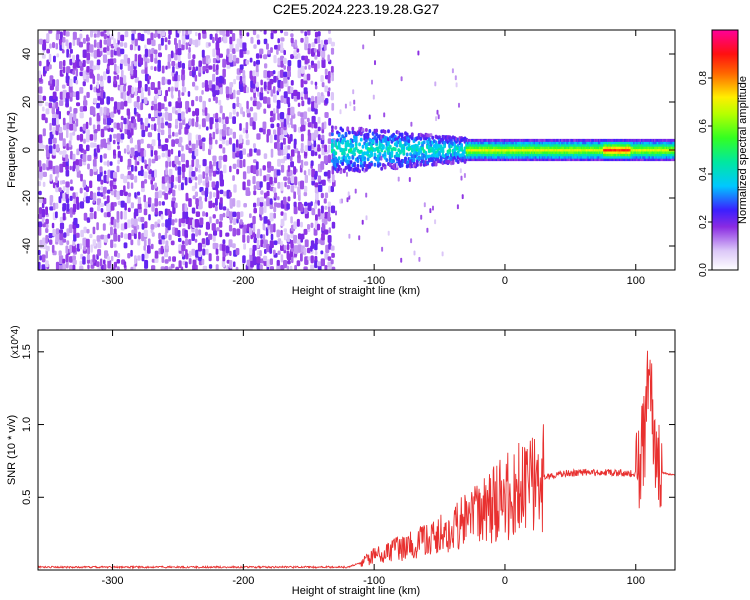 This screenshot has height=600, width=750. I want to click on colorbar-tick-label: 0.0, so click(703, 270).